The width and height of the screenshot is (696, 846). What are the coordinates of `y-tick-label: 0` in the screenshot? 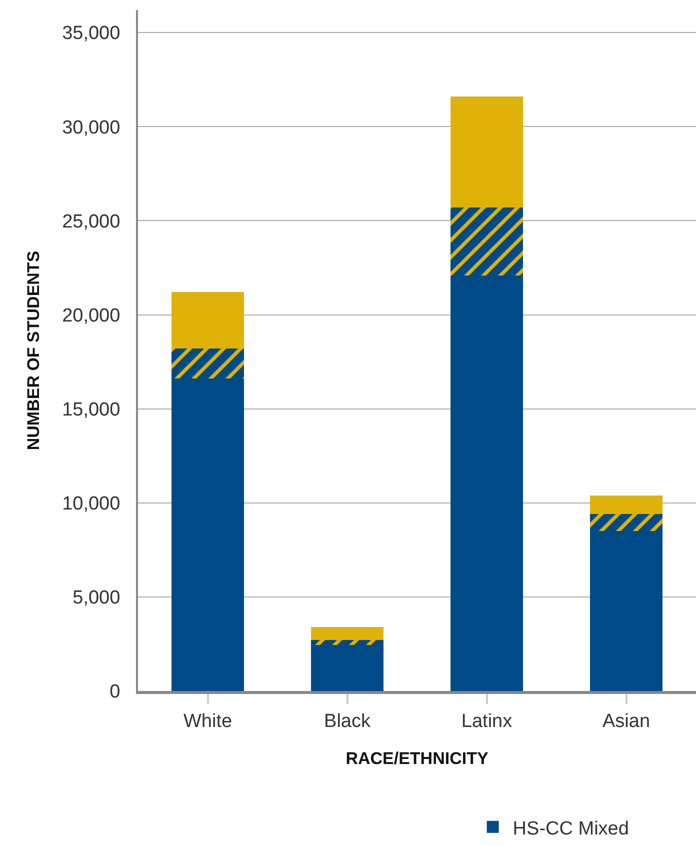 It's located at (115, 692).